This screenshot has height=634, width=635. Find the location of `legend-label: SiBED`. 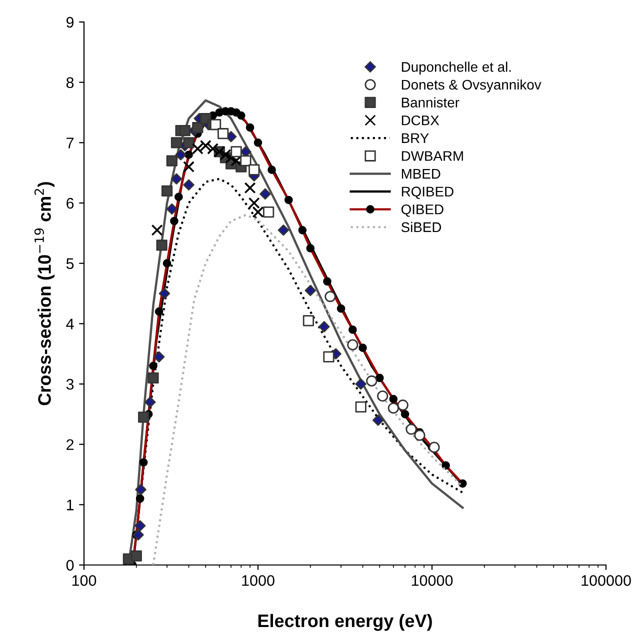

legend-label: SiBED is located at coordinates (421, 227).